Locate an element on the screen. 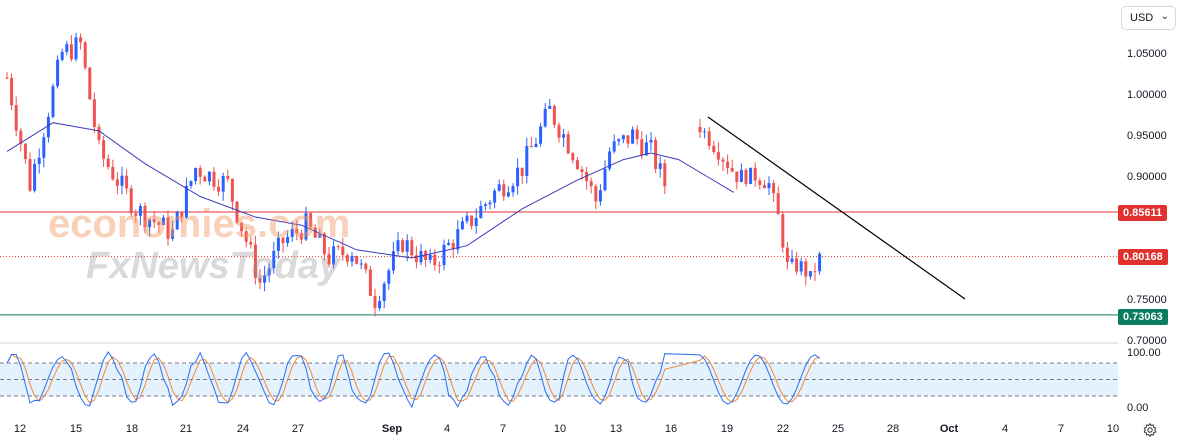  x-tick-label: 15 is located at coordinates (76, 429).